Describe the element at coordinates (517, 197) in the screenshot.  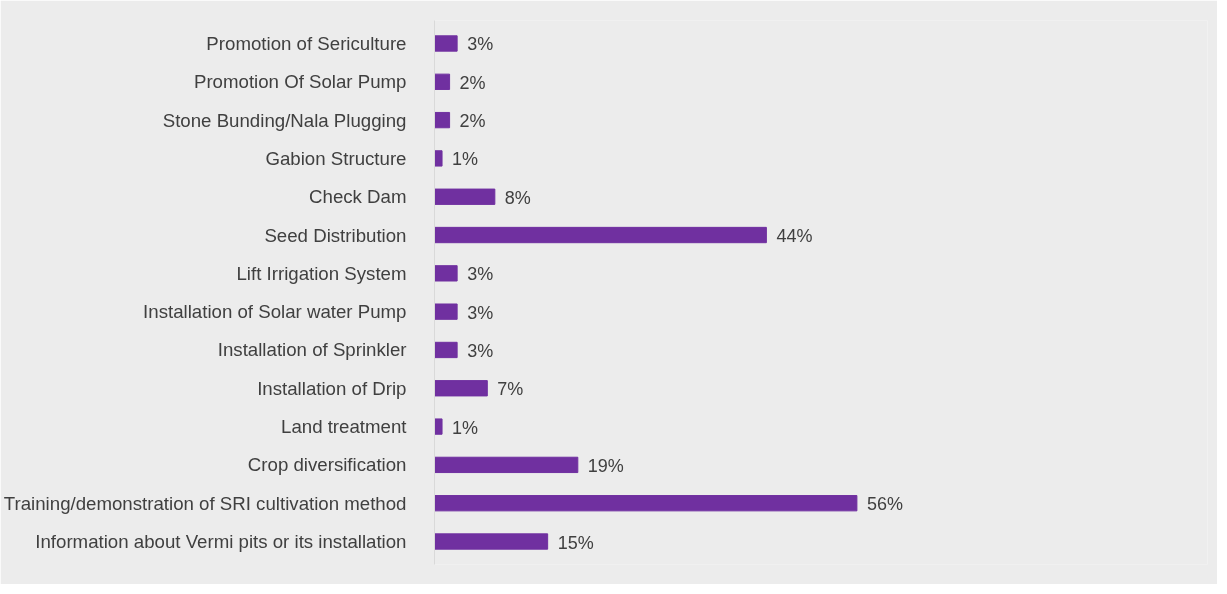
I see `data-label: 8%` at that location.